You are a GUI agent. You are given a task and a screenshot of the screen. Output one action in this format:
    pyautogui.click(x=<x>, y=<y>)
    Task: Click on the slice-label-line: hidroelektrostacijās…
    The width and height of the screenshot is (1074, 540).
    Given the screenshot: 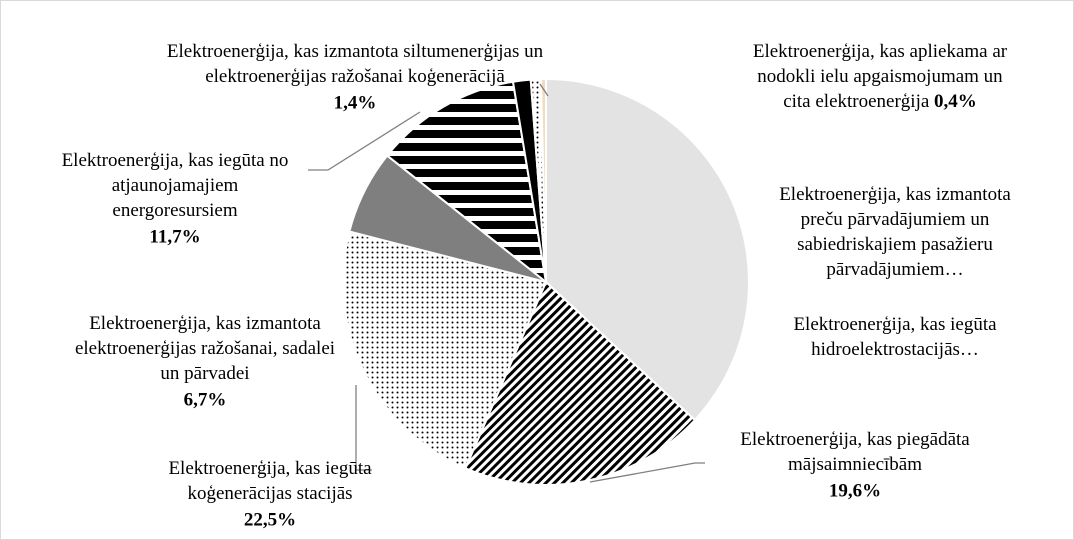 What is the action you would take?
    pyautogui.click(x=895, y=349)
    